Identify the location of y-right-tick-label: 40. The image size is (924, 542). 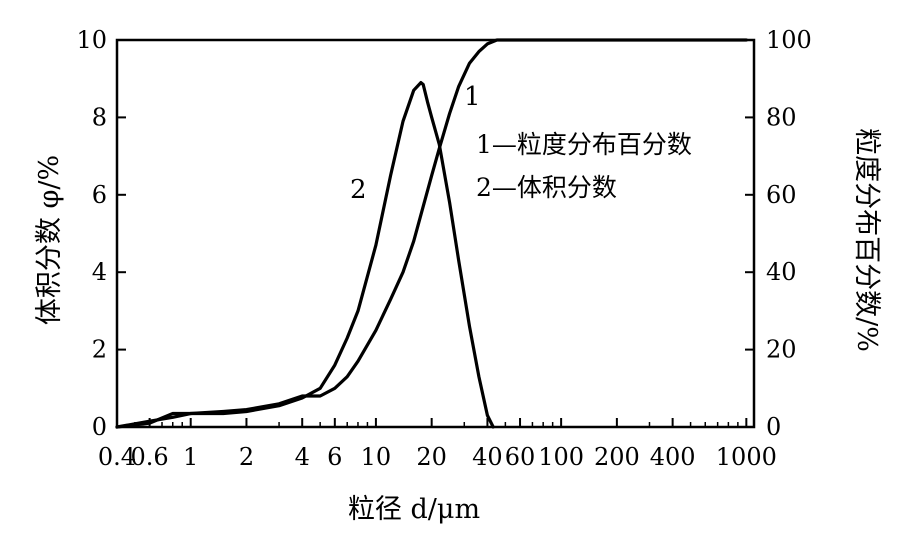
(781, 272).